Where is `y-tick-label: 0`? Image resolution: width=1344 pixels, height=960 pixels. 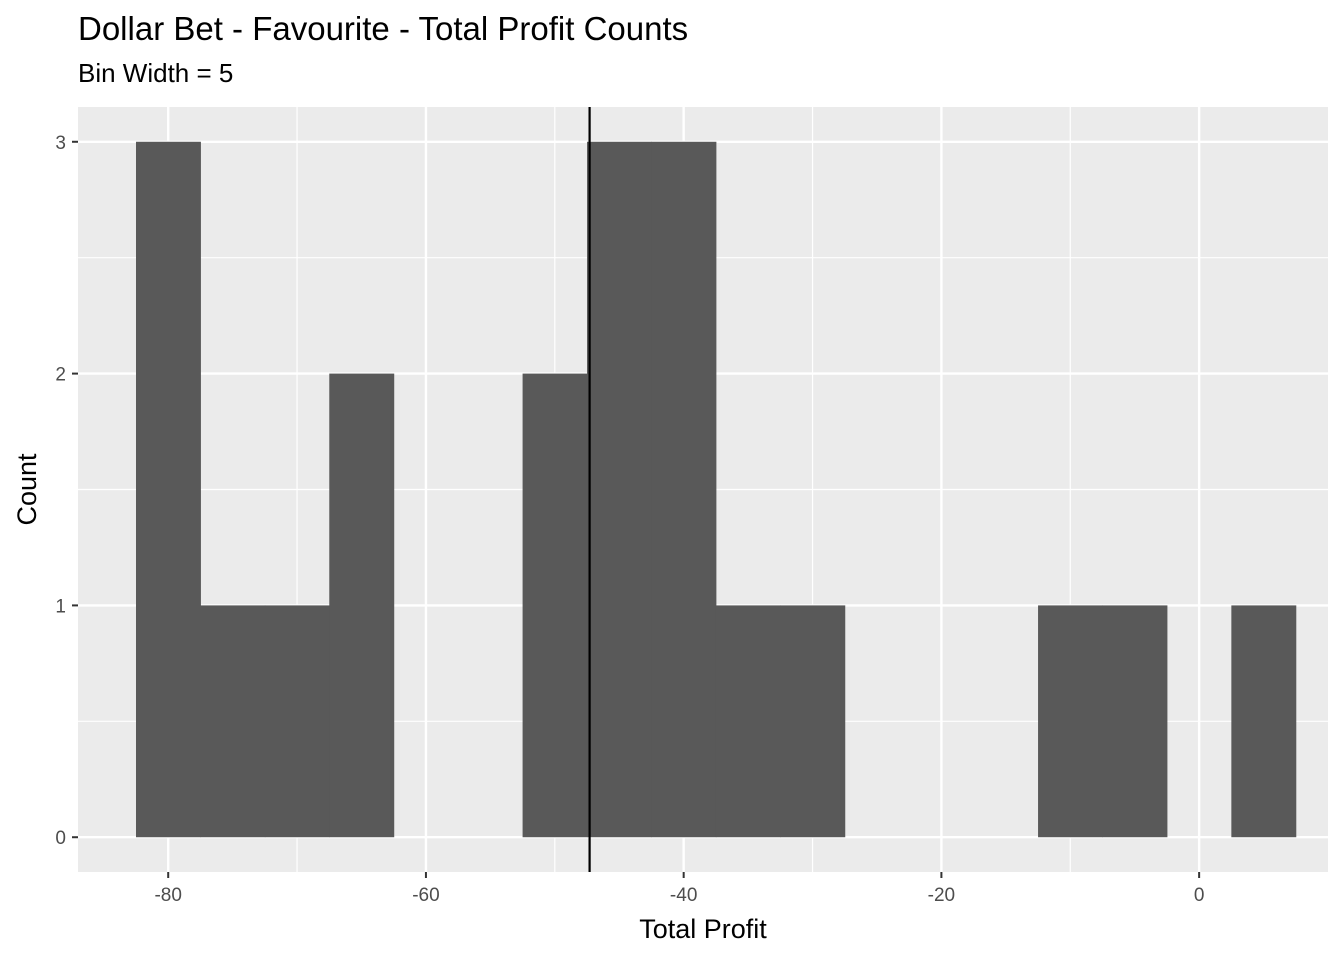 y-tick-label: 0 is located at coordinates (60, 838).